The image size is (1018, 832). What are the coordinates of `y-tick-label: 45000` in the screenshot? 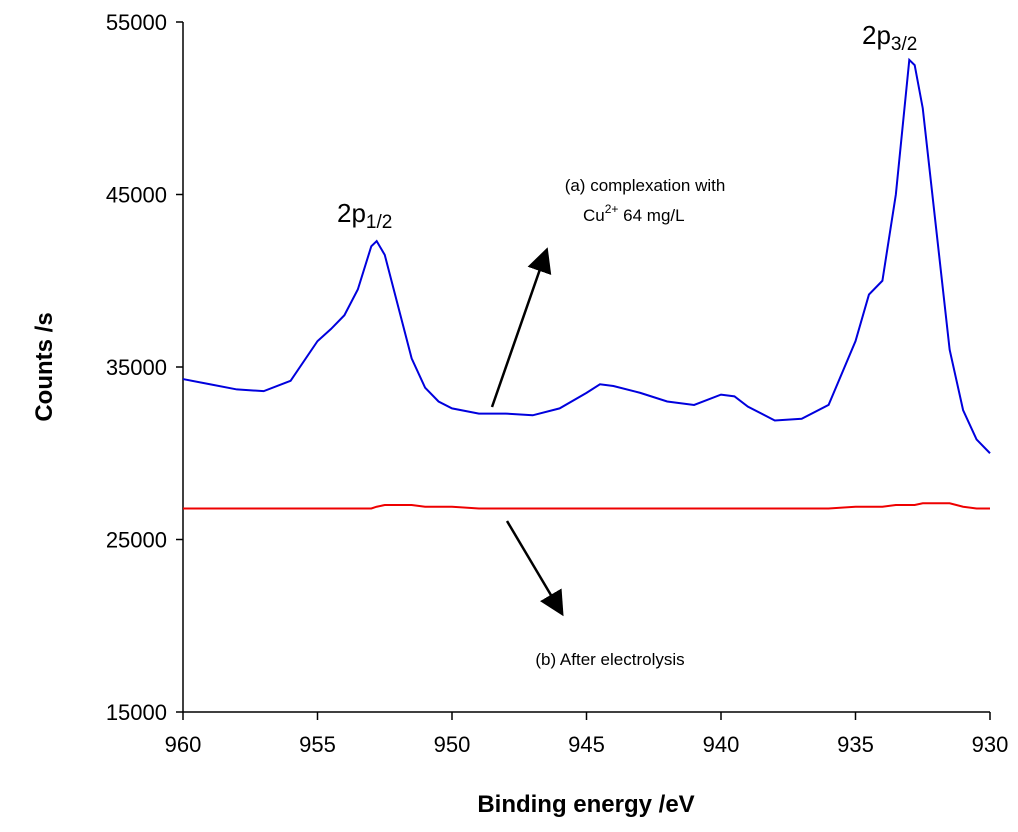 It's located at (136, 195).